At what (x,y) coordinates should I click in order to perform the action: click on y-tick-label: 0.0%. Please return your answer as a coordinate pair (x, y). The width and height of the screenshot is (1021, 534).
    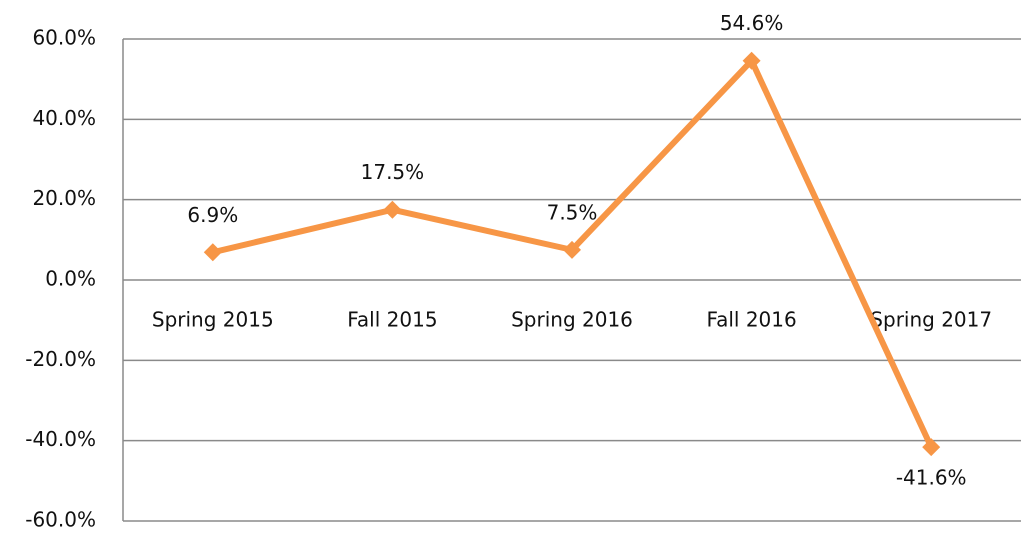
    Looking at the image, I should click on (70, 279).